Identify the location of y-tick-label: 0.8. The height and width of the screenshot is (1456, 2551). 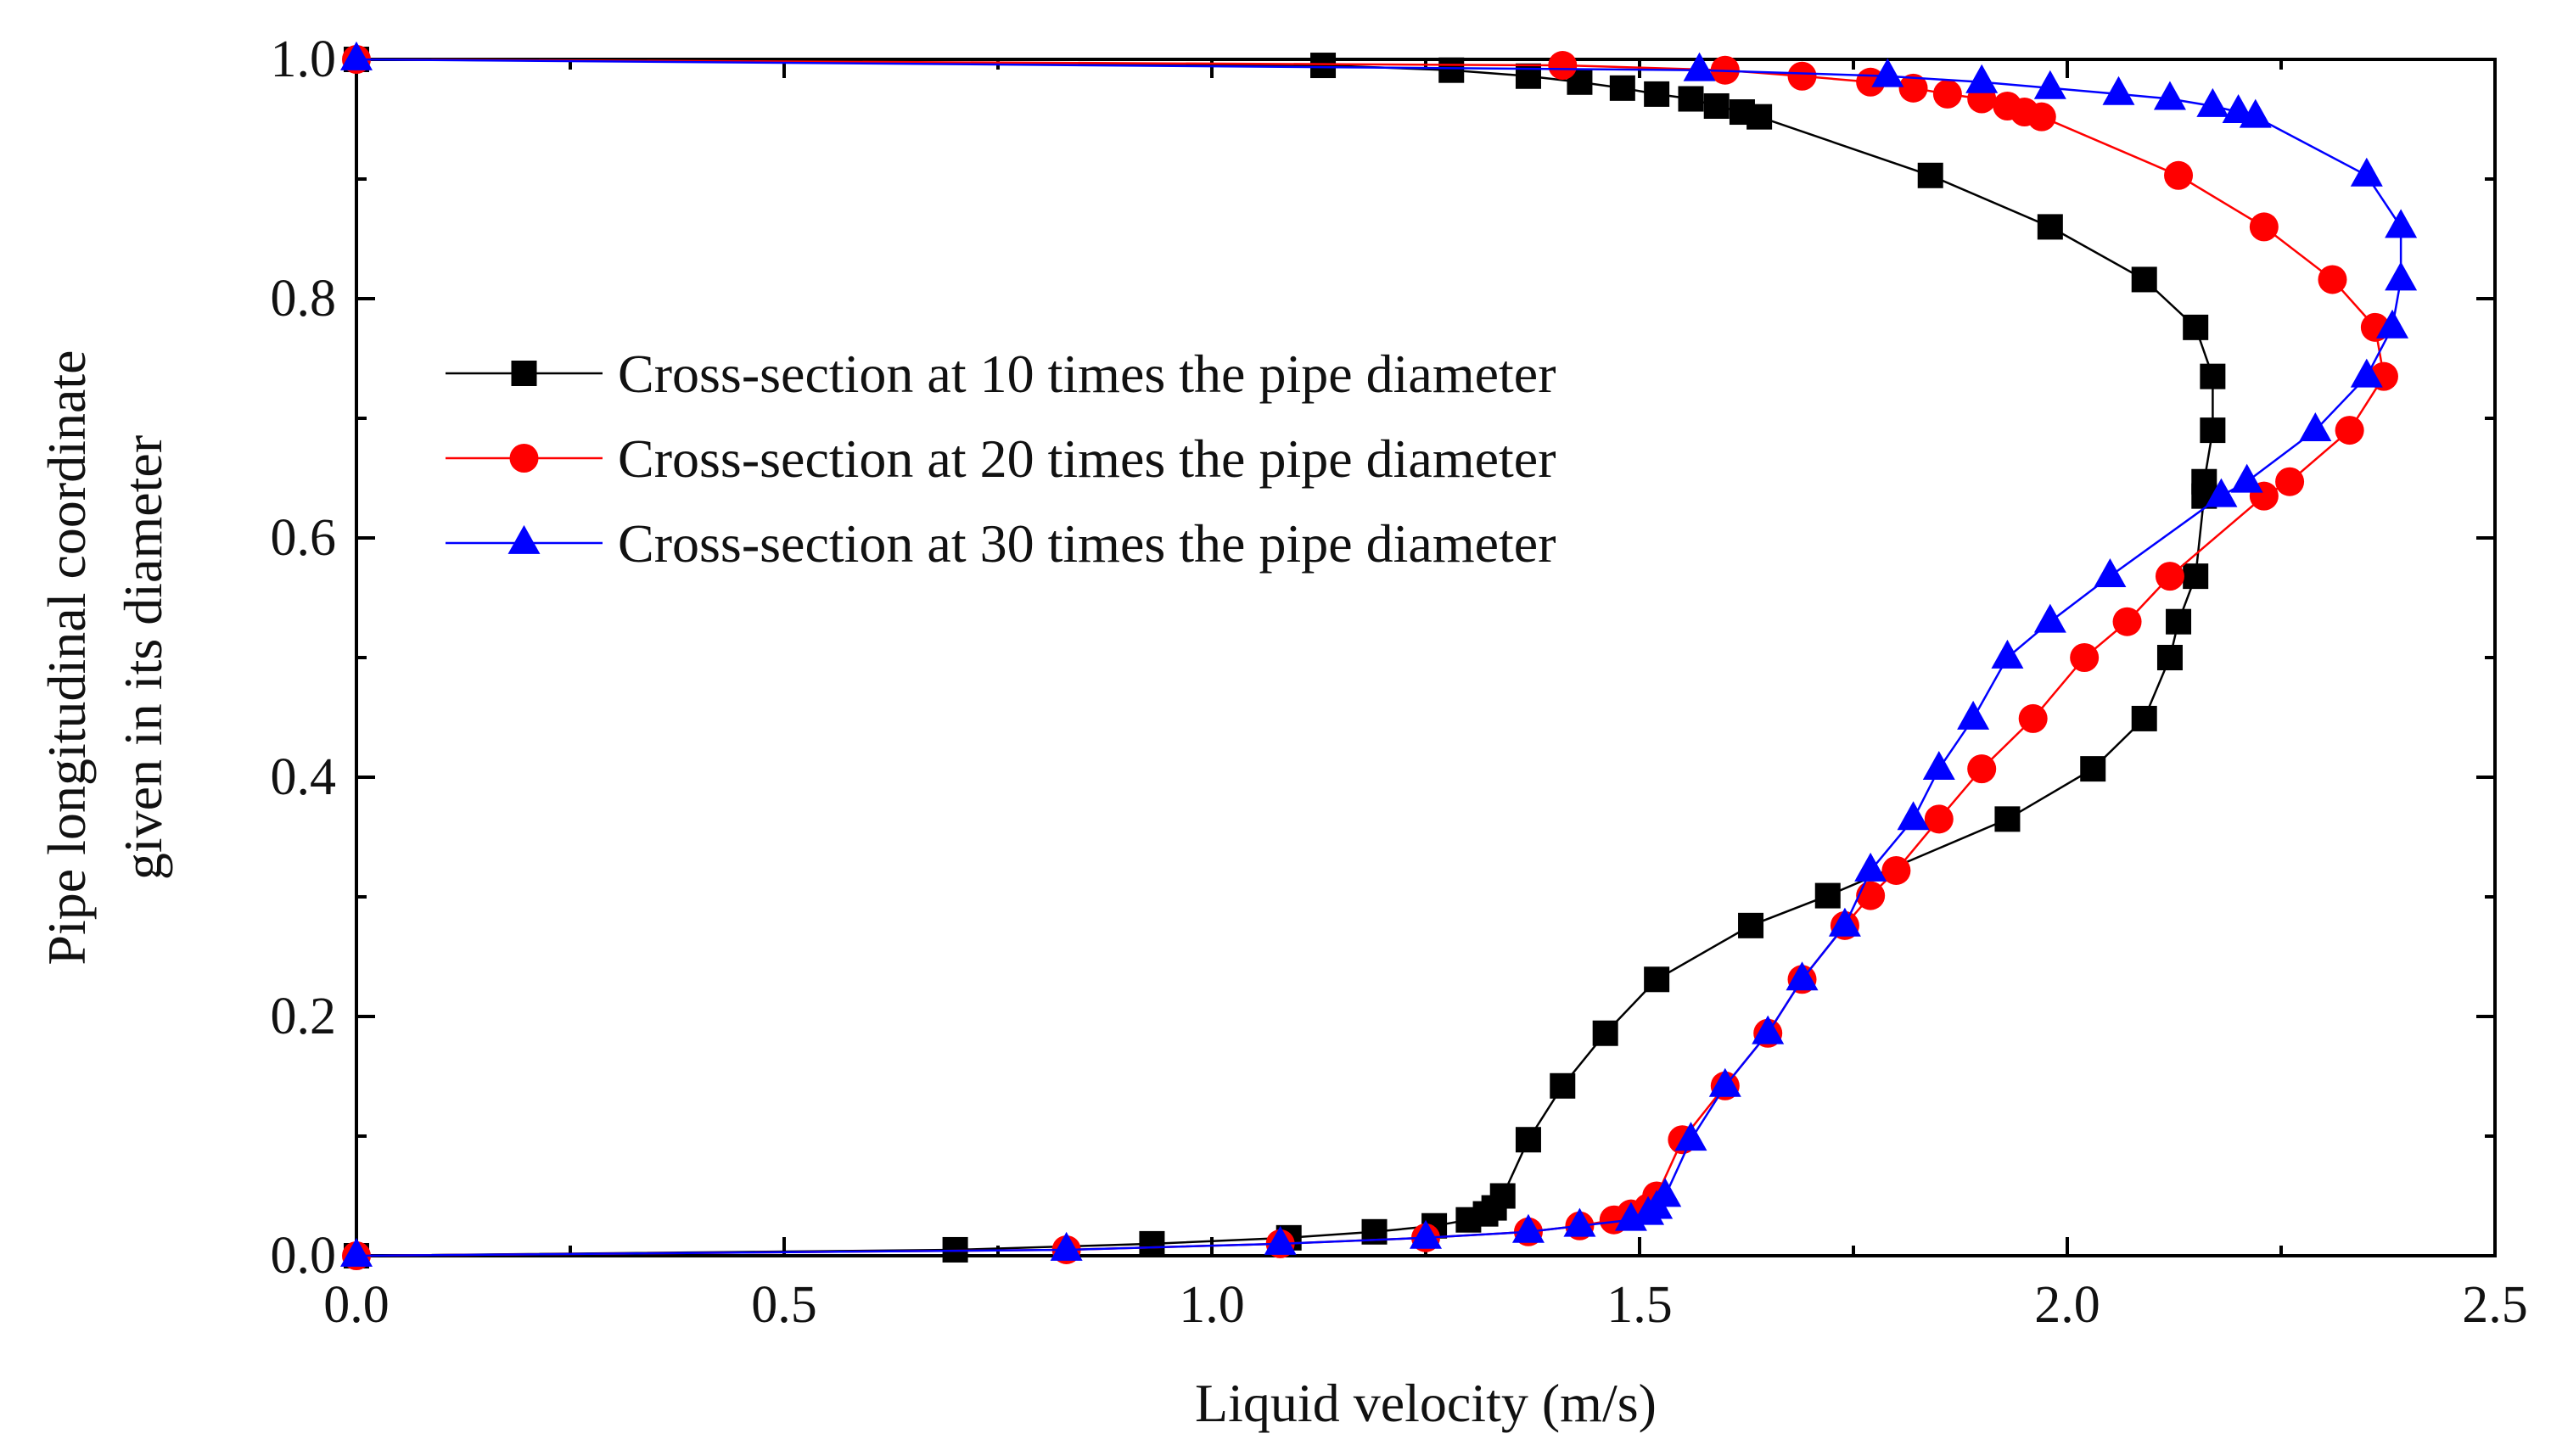
(304, 299).